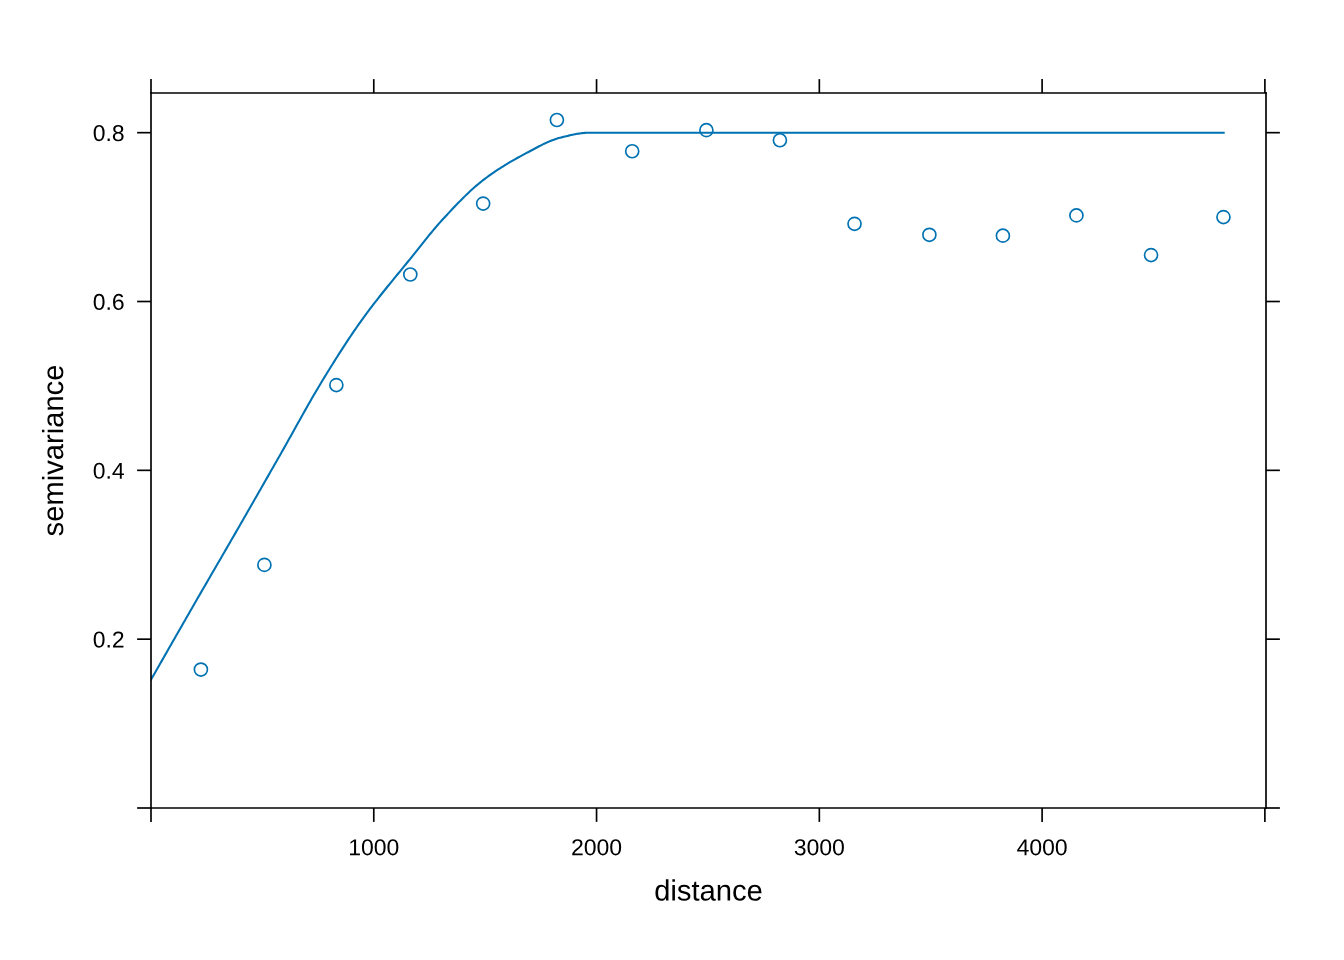 This screenshot has height=960, width=1344. What do you see at coordinates (108, 302) in the screenshot?
I see `y-tick-label: 0.6` at bounding box center [108, 302].